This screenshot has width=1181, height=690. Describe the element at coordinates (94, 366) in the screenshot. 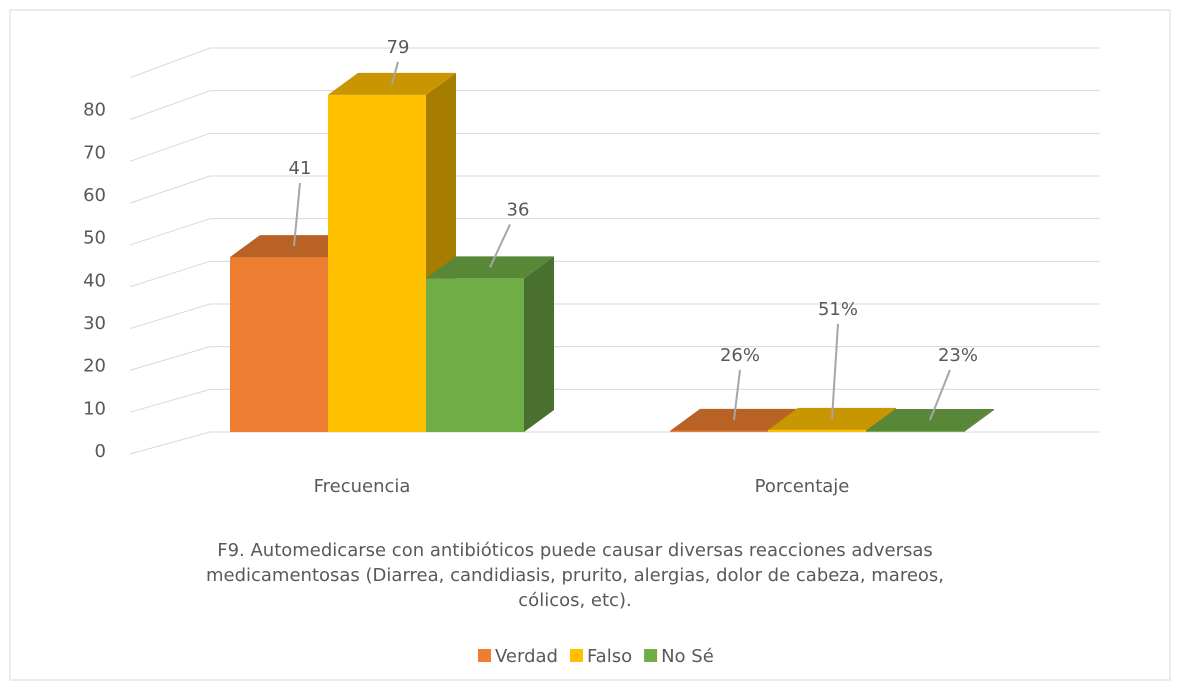

I see `y-tick-label: 20` at that location.